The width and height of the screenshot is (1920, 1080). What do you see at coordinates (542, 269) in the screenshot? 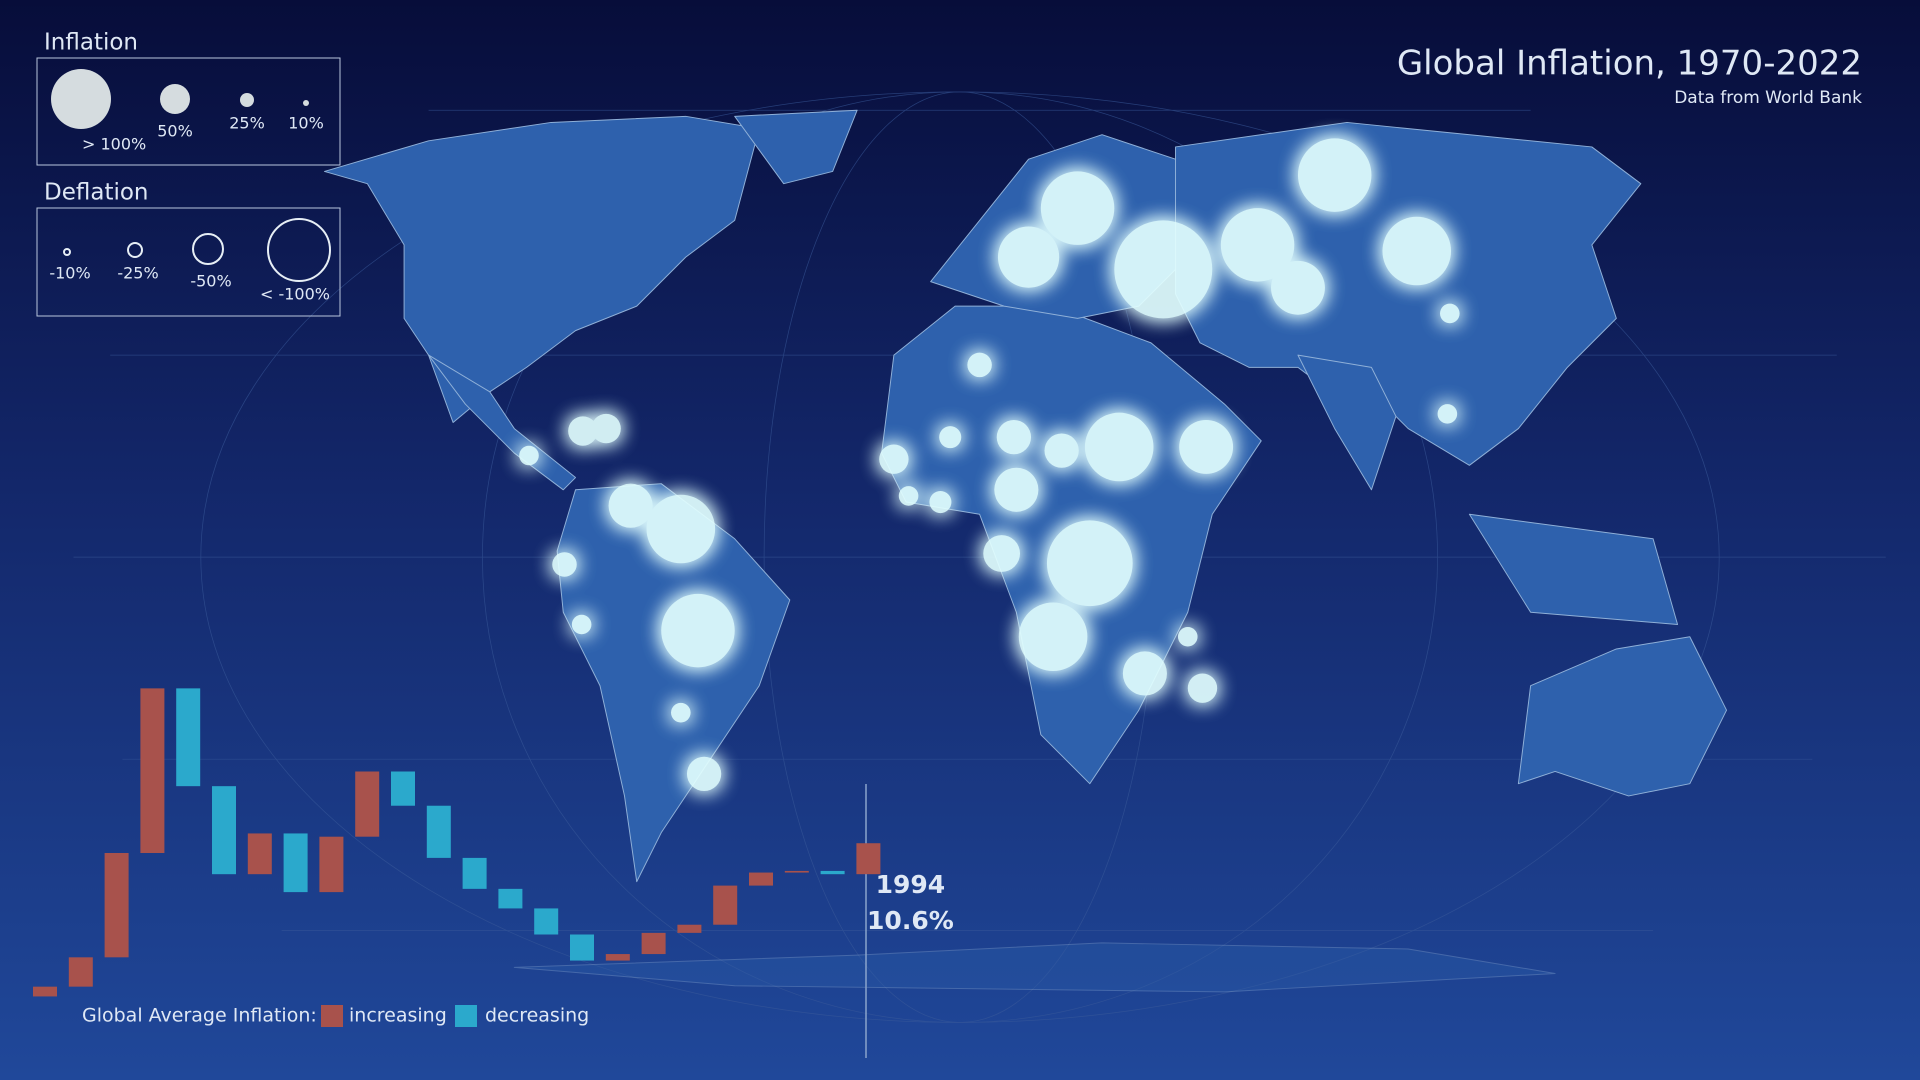
I see `north-america` at bounding box center [542, 269].